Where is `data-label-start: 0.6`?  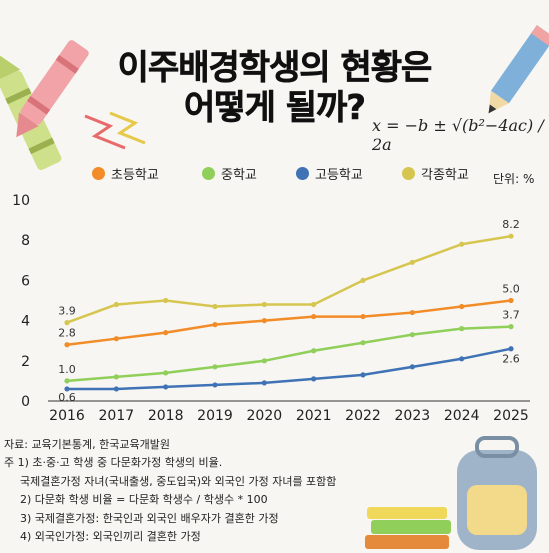
data-label-start: 0.6 is located at coordinates (67, 397).